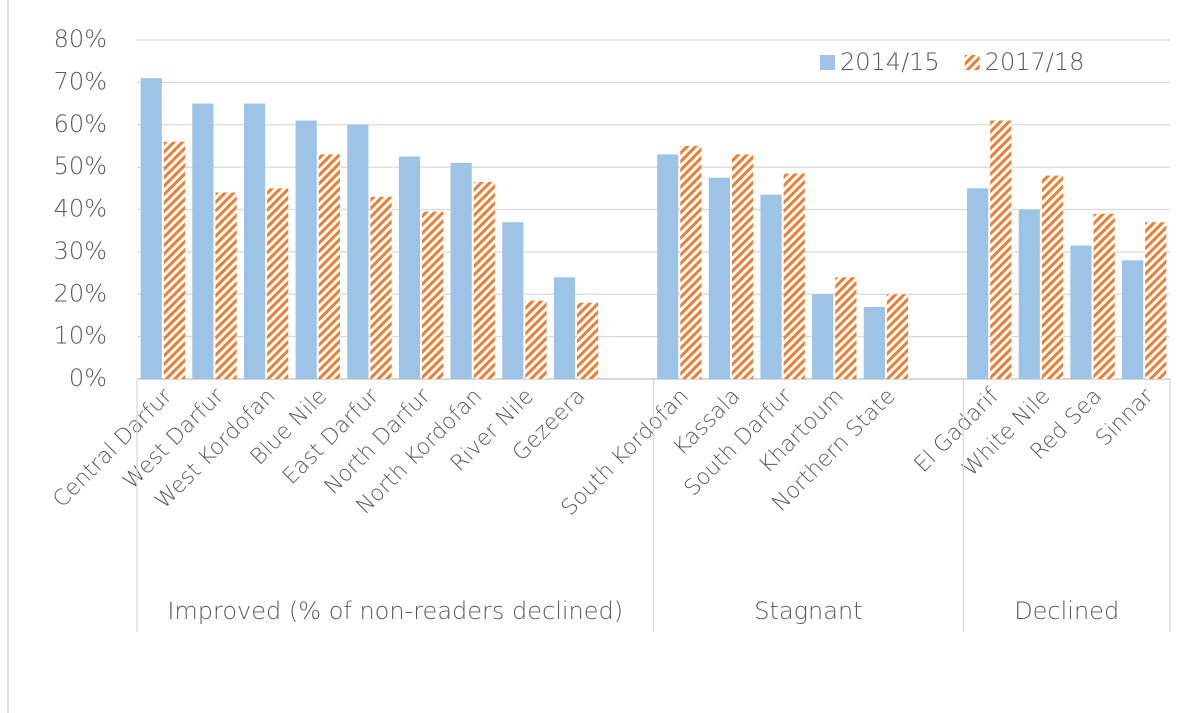  What do you see at coordinates (1035, 62) in the screenshot?
I see `legend-label: 2017/18` at bounding box center [1035, 62].